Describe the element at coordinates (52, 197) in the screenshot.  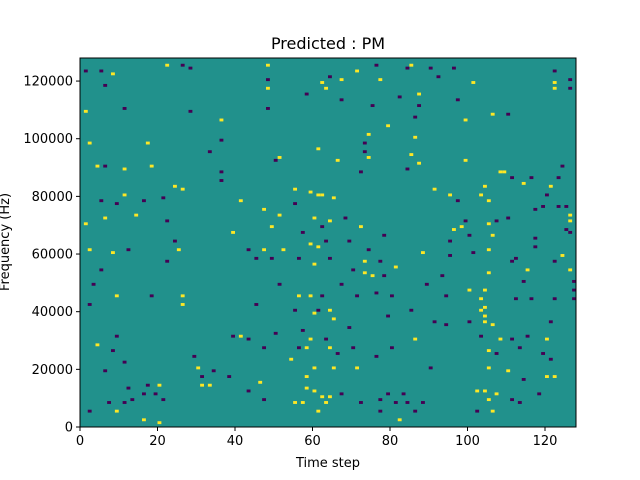
I see `y-tick-label: 80000` at that location.